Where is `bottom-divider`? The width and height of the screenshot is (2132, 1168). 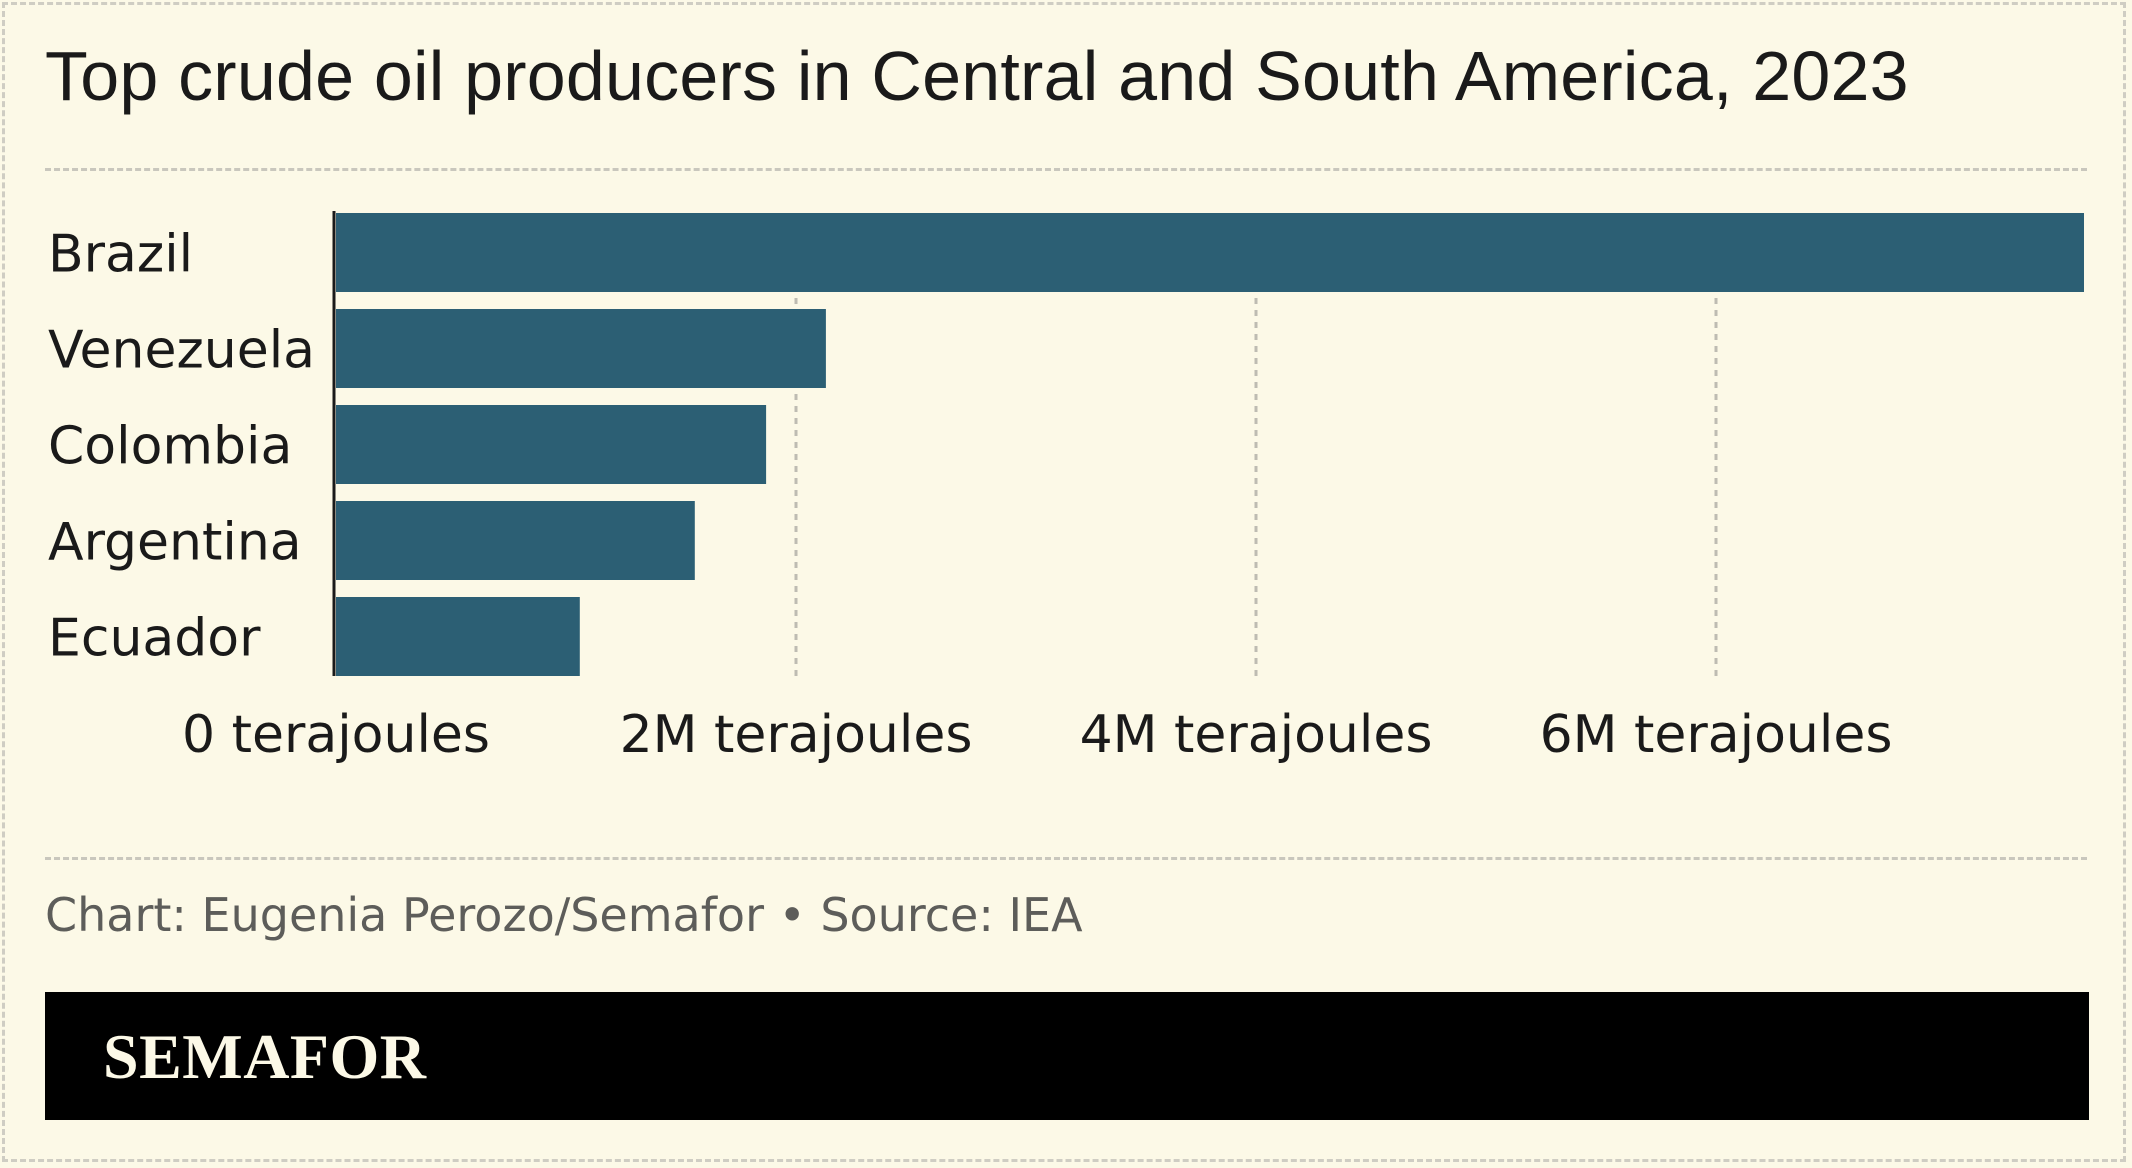
bottom-divider is located at coordinates (1066, 858).